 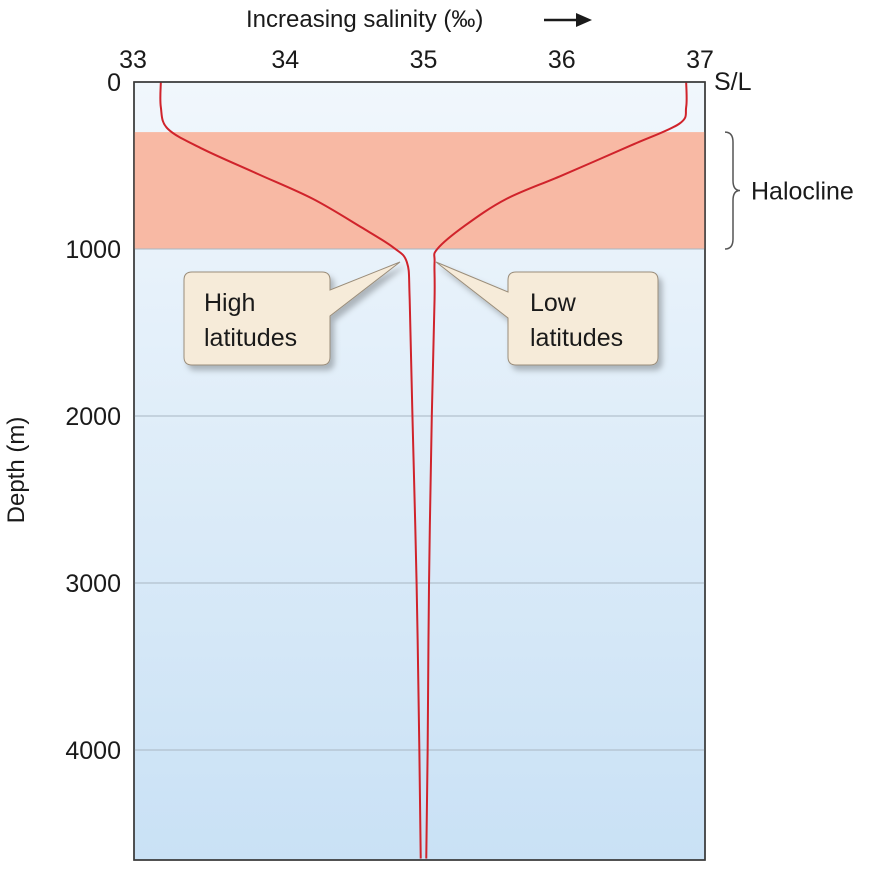 I want to click on x-tick-labels: 33 34 35 36 37, so click(x=416, y=60).